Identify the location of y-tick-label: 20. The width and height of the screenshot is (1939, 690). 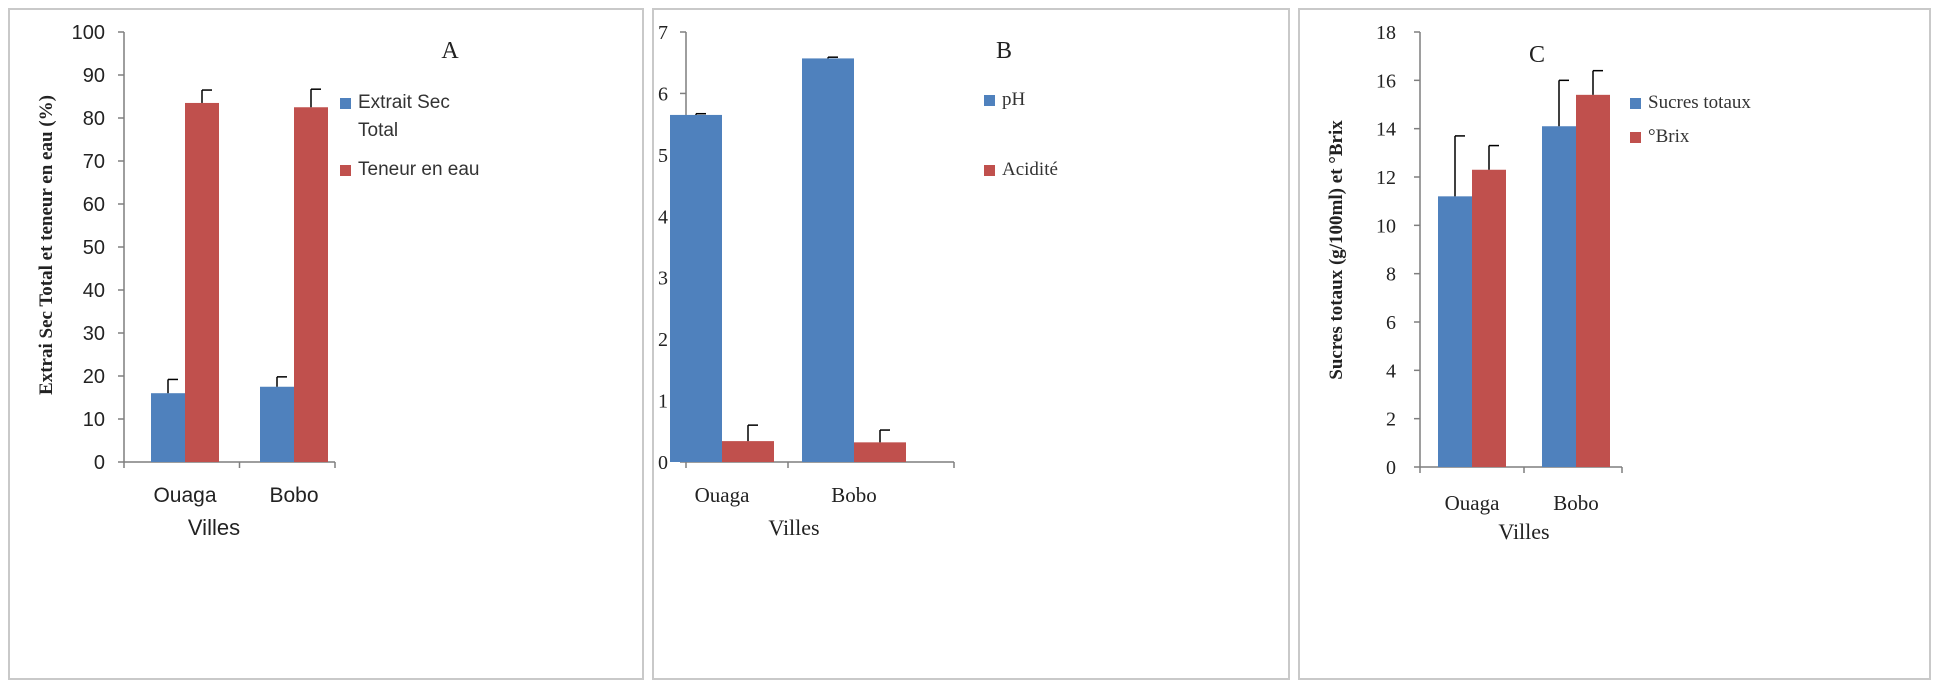
(94, 377).